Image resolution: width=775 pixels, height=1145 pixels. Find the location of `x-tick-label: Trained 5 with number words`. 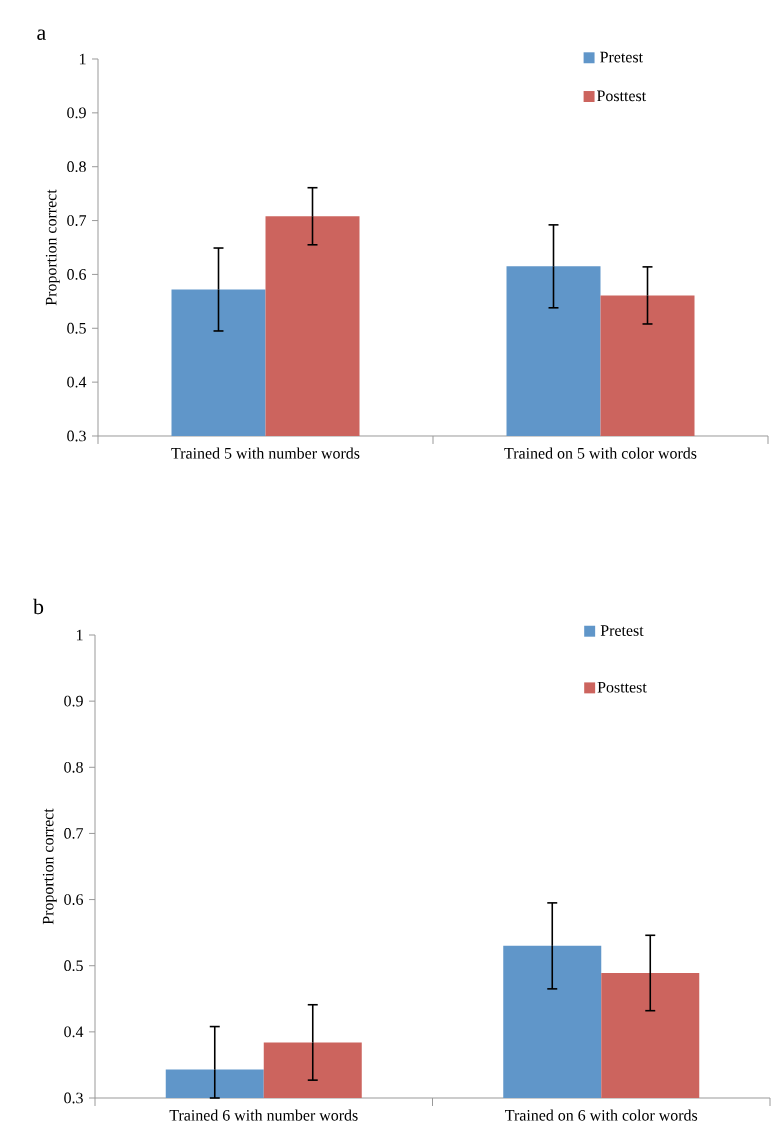

x-tick-label: Trained 5 with number words is located at coordinates (265, 453).